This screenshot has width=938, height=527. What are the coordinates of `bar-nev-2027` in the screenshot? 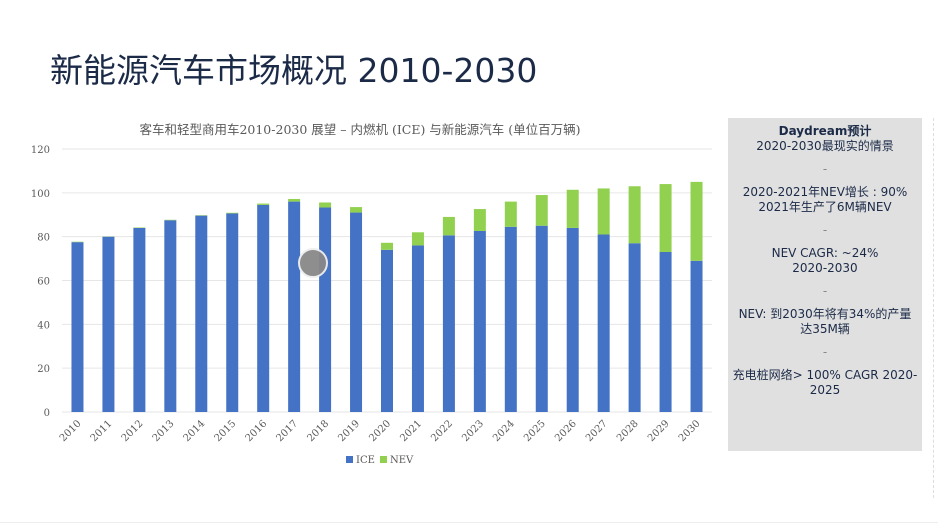 It's located at (603, 211).